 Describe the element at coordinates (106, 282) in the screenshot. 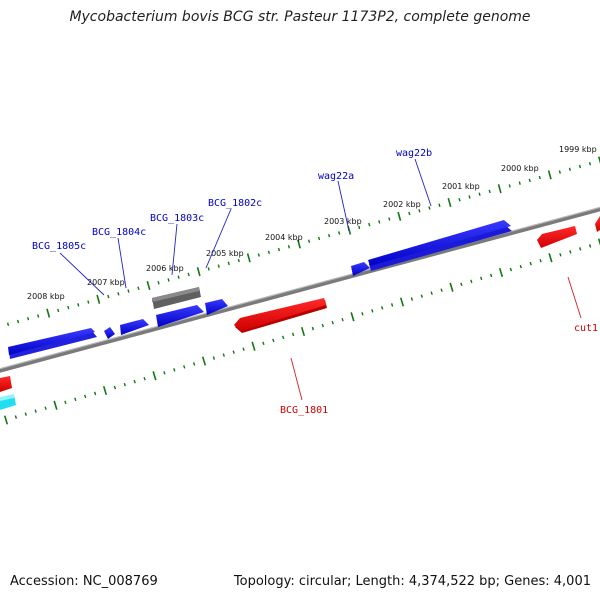

I see `scale-label: 2007 kbp` at that location.